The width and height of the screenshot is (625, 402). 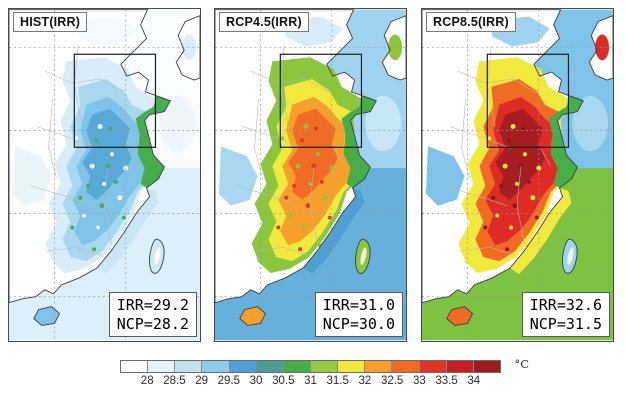 I want to click on colorbar-tick-label: 29.5, so click(x=229, y=381).